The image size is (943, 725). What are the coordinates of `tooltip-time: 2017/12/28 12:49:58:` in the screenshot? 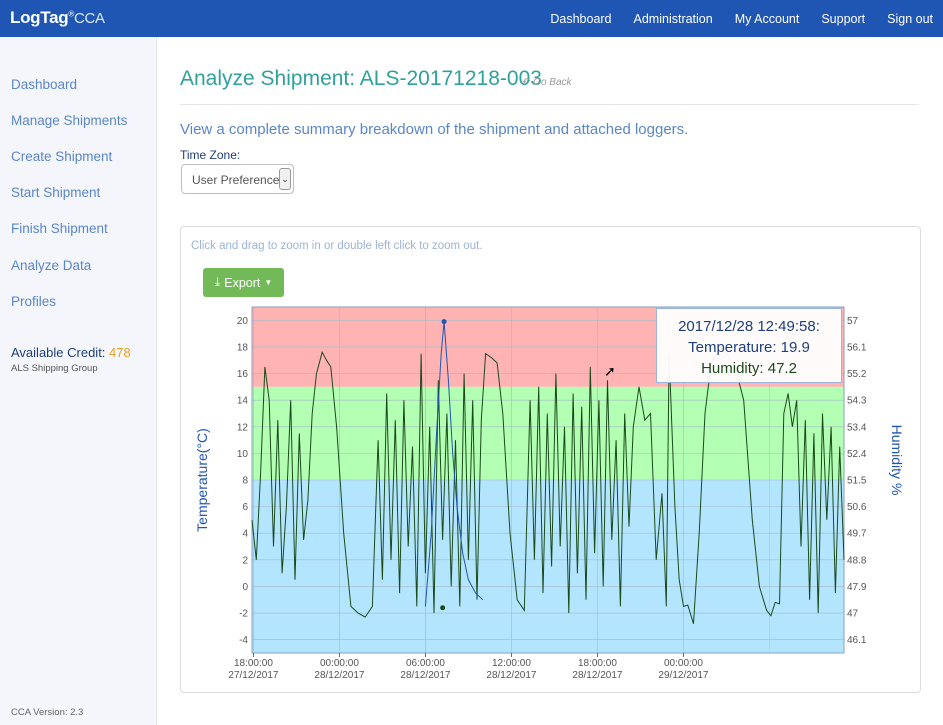 It's located at (749, 326).